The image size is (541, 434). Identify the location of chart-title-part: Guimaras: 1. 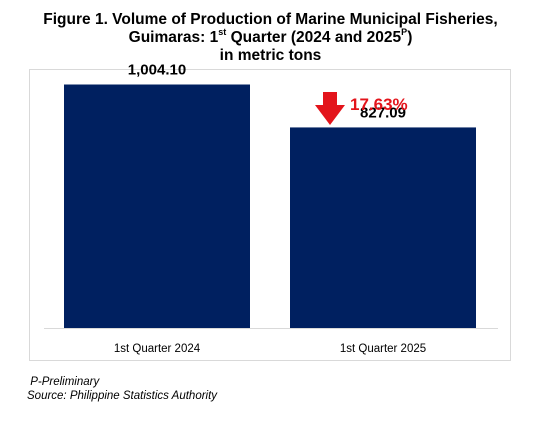
(173, 37).